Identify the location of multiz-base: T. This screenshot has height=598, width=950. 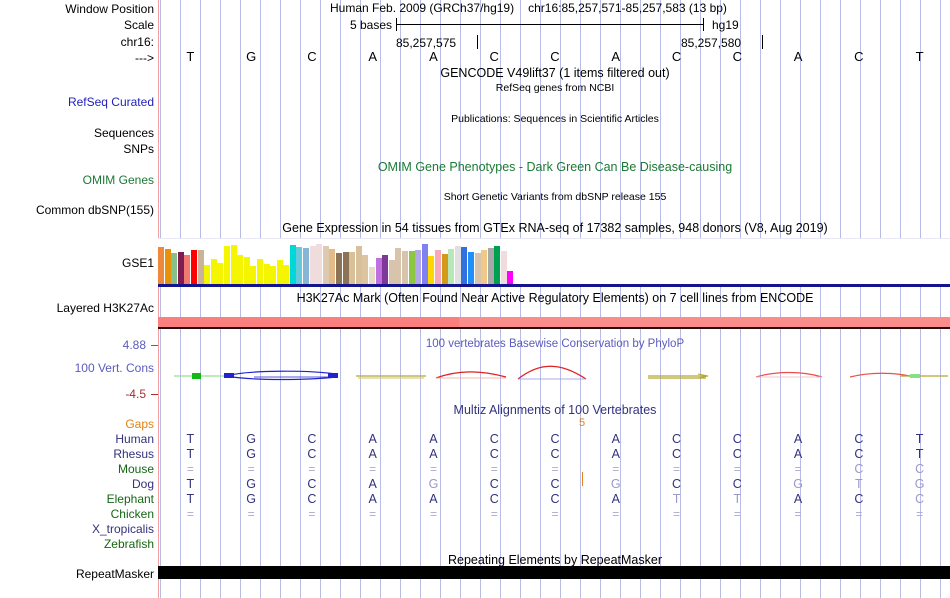
(676, 499).